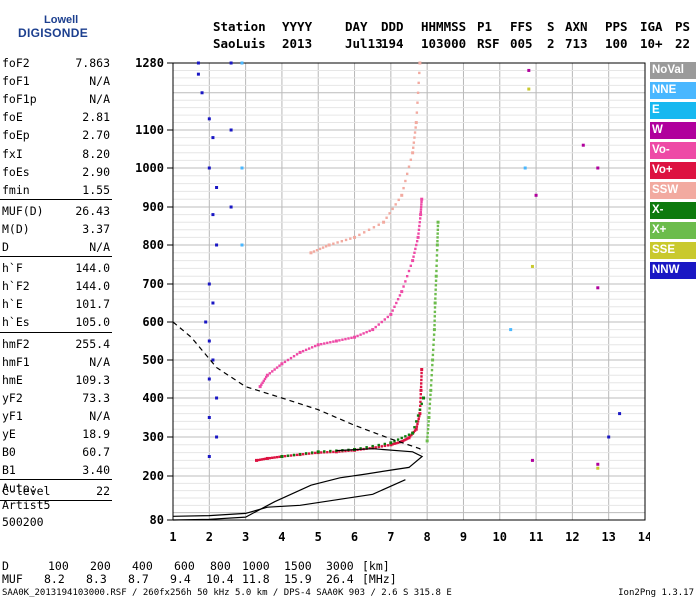 The height and width of the screenshot is (600, 700). Describe the element at coordinates (209, 537) in the screenshot. I see `x-tick-label: 2` at that location.